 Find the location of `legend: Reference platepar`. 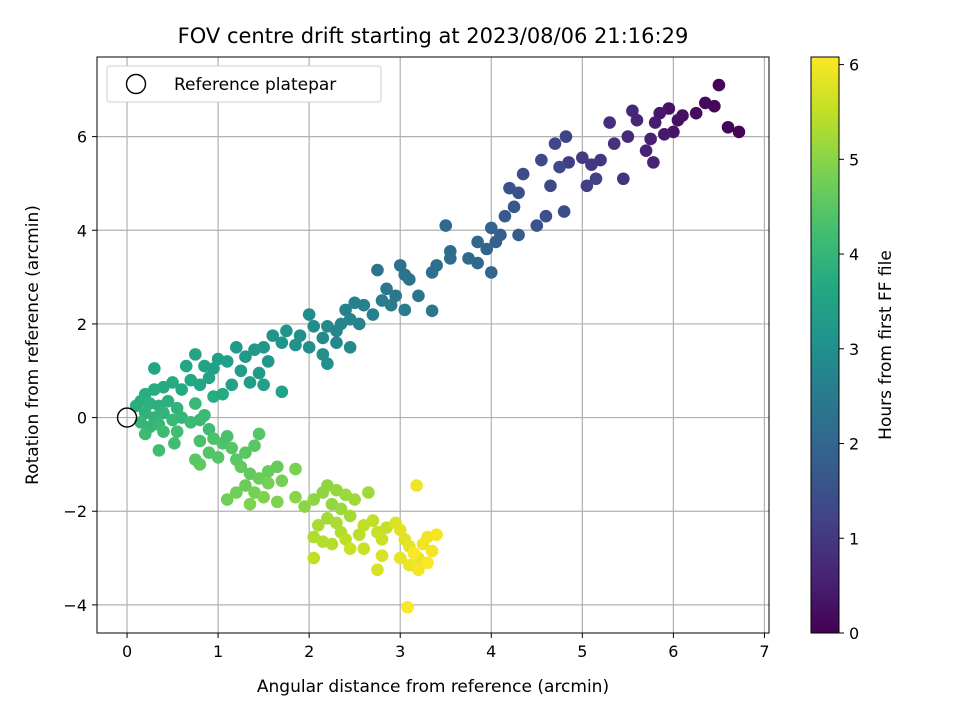

legend: Reference platepar is located at coordinates (244, 84).